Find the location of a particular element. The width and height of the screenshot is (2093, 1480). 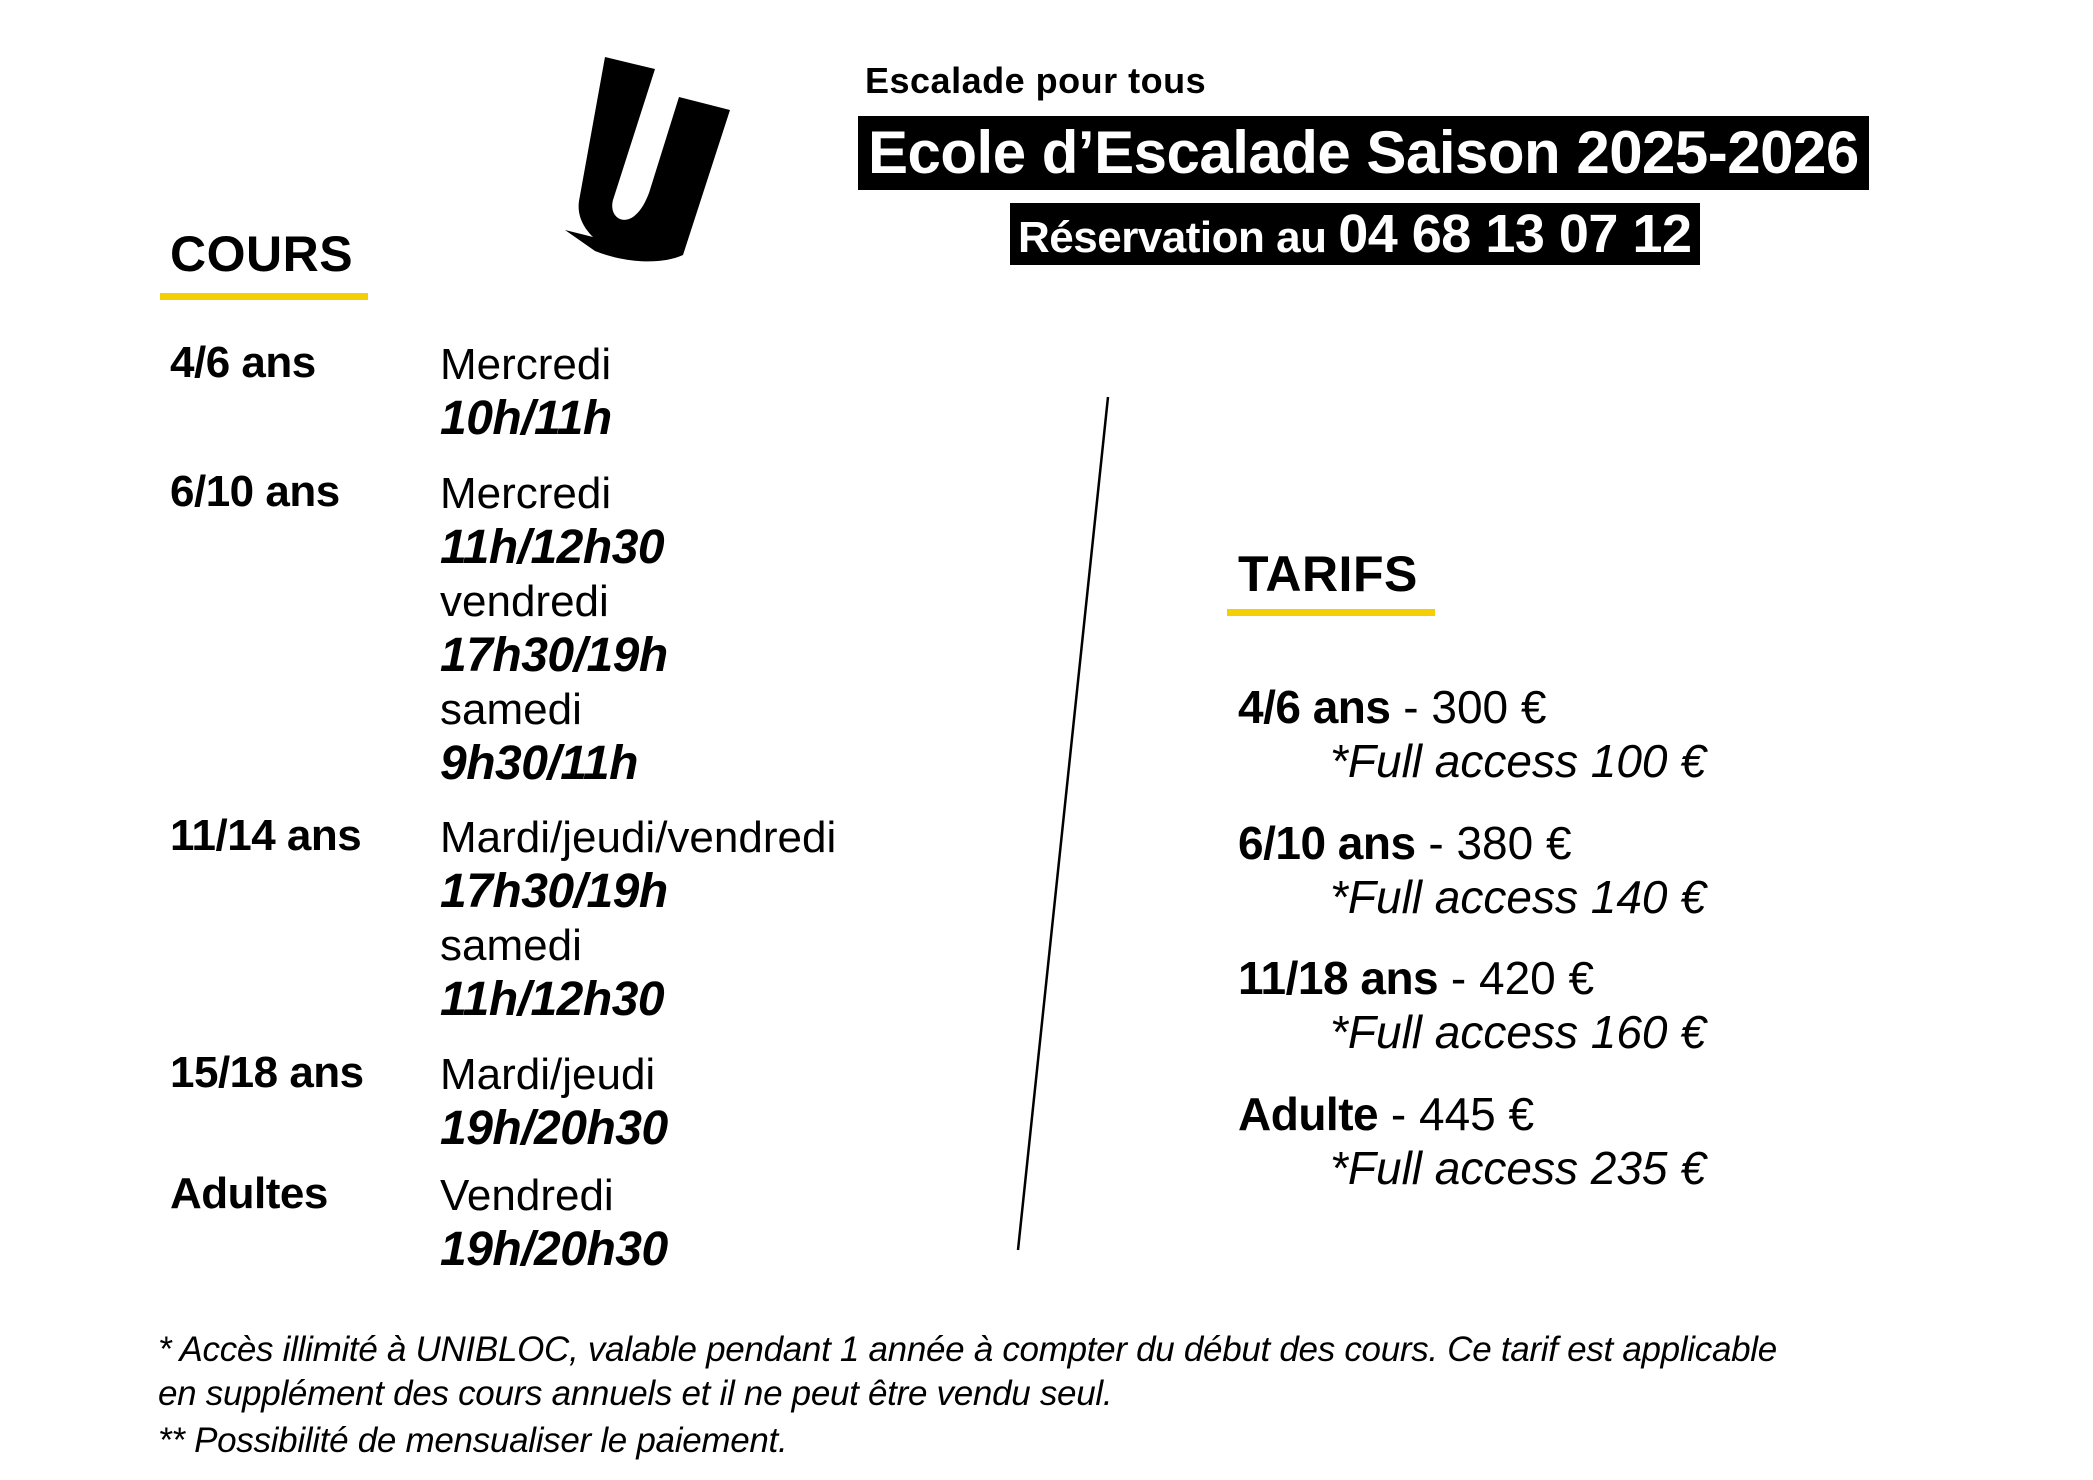

tarif-item-6-10: 6/10 ans - 380 € *Full access 140 € is located at coordinates (1472, 870).